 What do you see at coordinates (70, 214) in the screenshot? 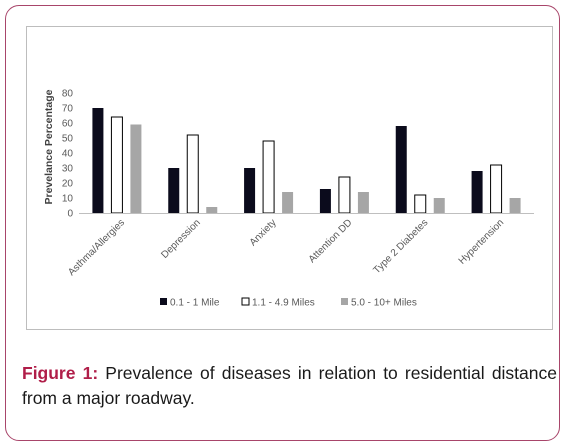
I see `y-tick-label: 0` at bounding box center [70, 214].